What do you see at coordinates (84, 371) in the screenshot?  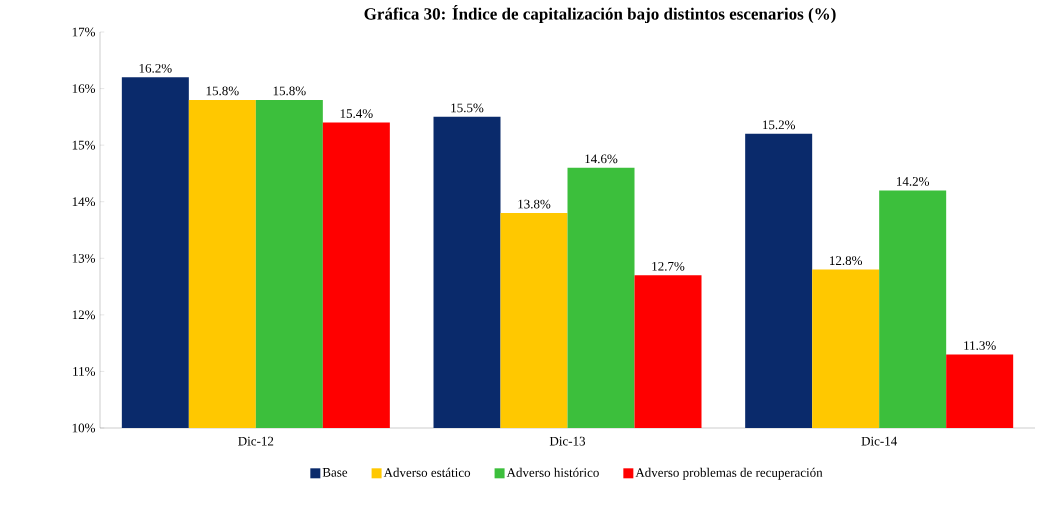 I see `y-tick-label: 11%` at bounding box center [84, 371].